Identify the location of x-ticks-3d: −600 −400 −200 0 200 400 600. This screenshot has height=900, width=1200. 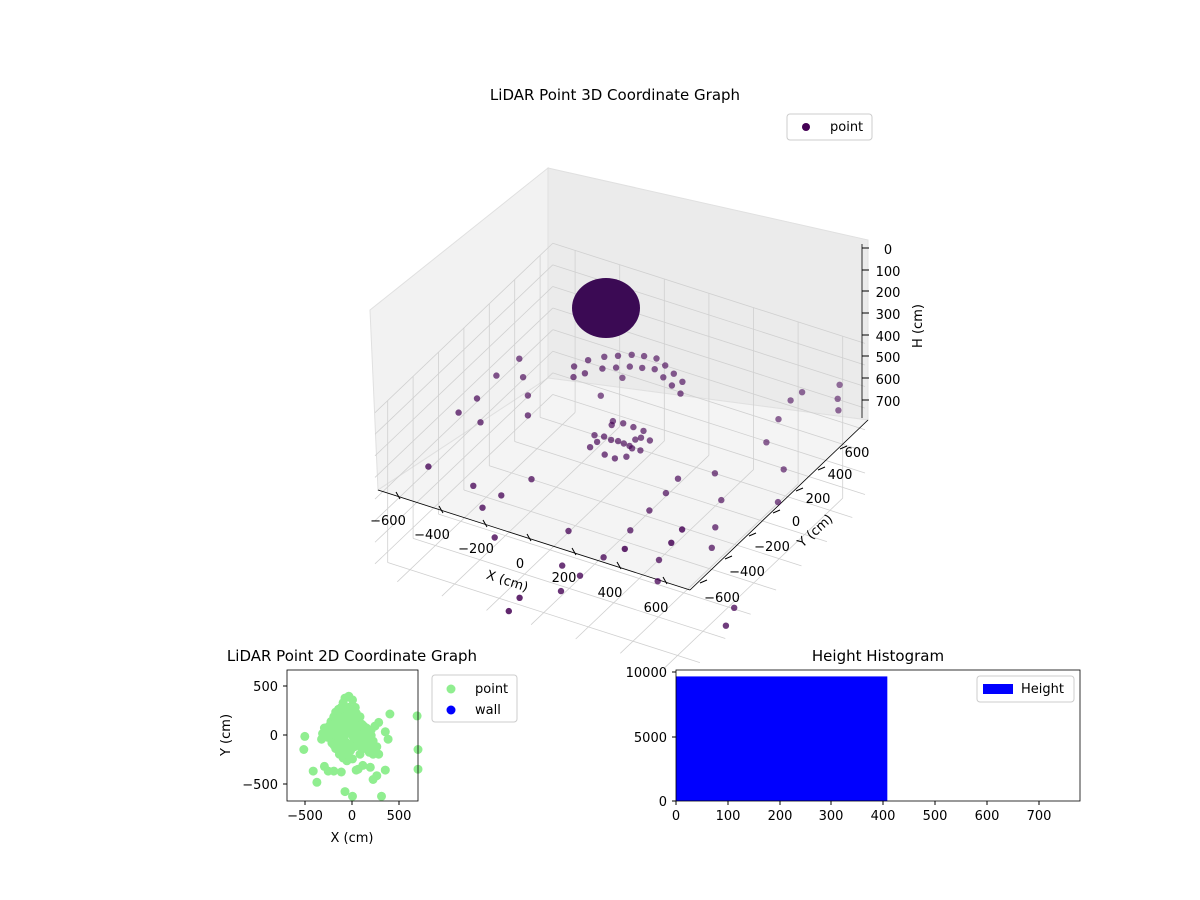
(519, 553).